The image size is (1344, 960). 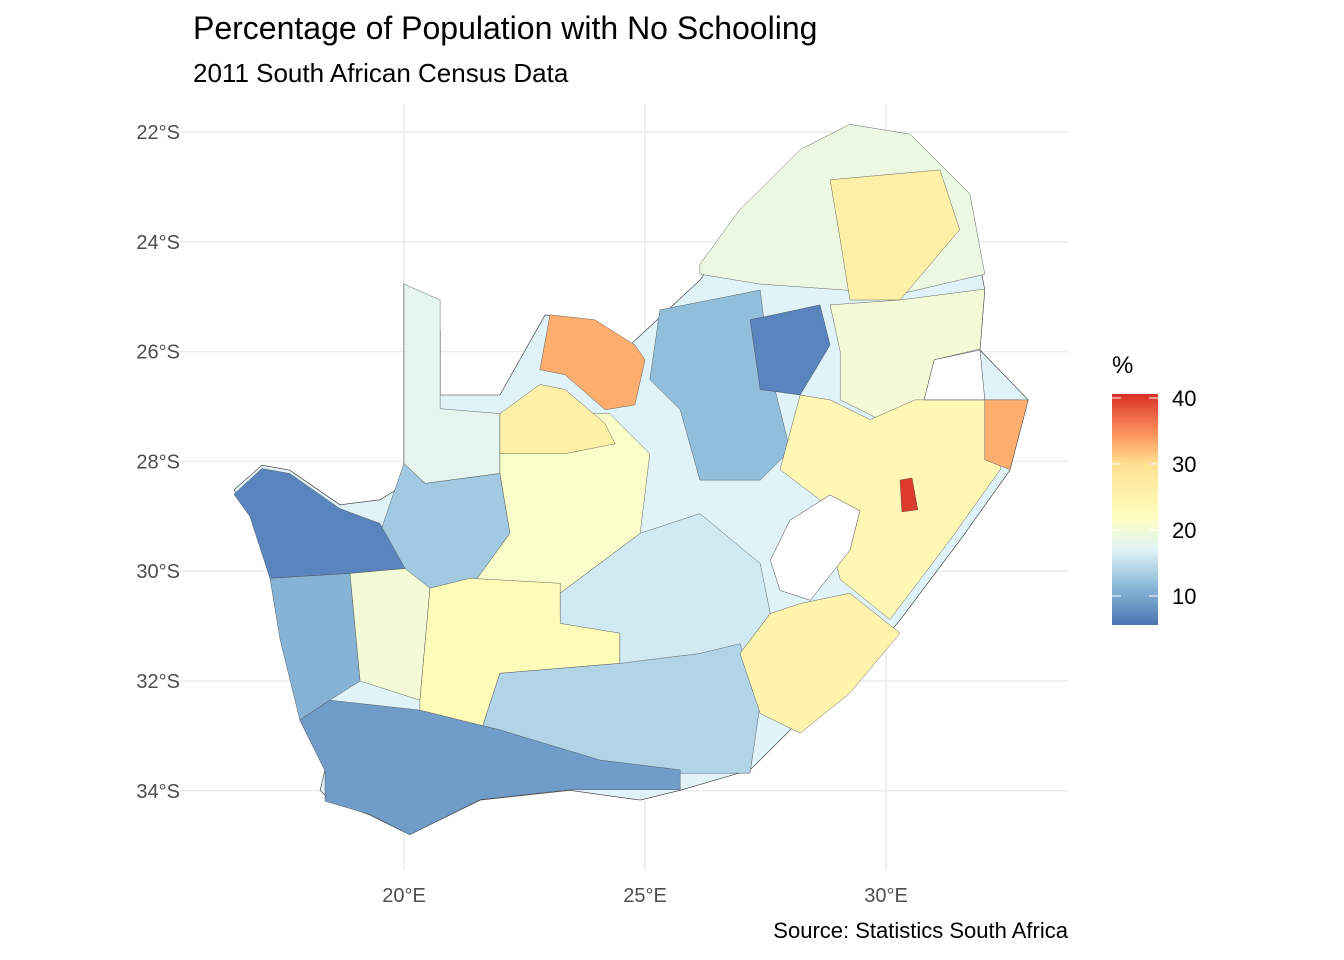 What do you see at coordinates (1135, 509) in the screenshot?
I see `legend-colorbar` at bounding box center [1135, 509].